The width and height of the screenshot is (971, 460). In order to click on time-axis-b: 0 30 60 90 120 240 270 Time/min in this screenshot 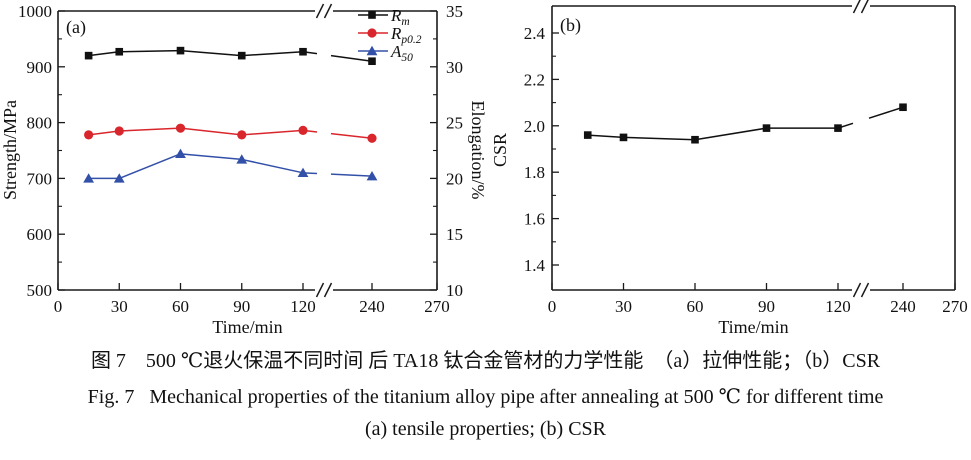, I will do `click(758, 310)`.